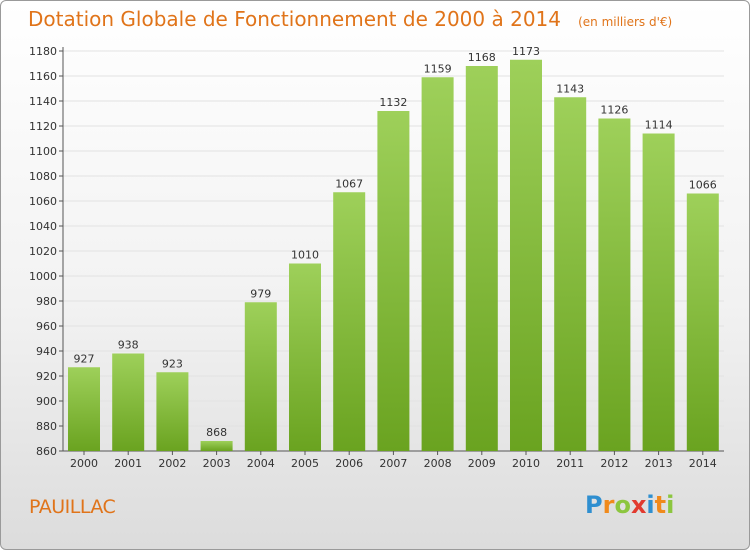 The height and width of the screenshot is (550, 750). What do you see at coordinates (172, 463) in the screenshot?
I see `x-tick-label: 2002` at bounding box center [172, 463].